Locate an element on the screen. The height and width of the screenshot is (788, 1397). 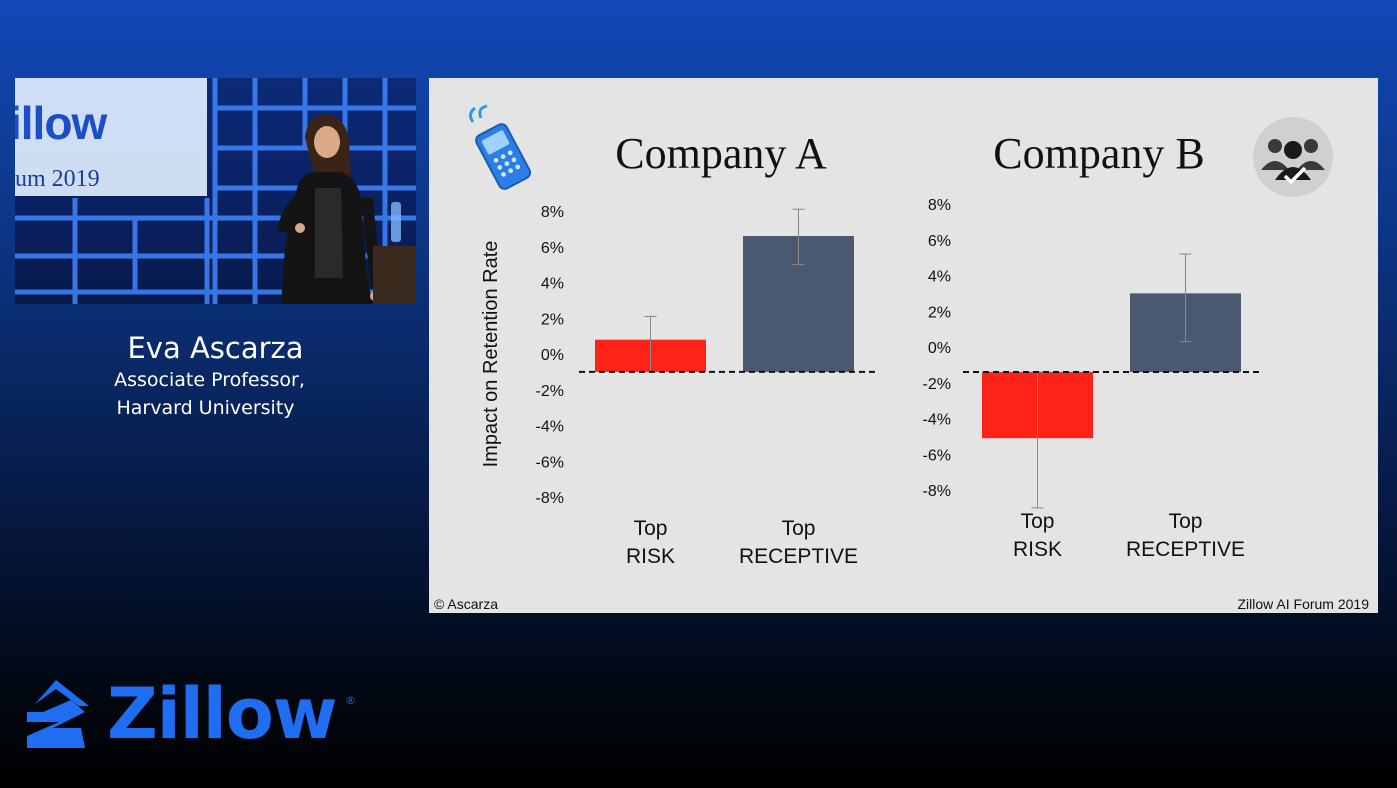
zillow-wordmark: Zillow is located at coordinates (222, 714).